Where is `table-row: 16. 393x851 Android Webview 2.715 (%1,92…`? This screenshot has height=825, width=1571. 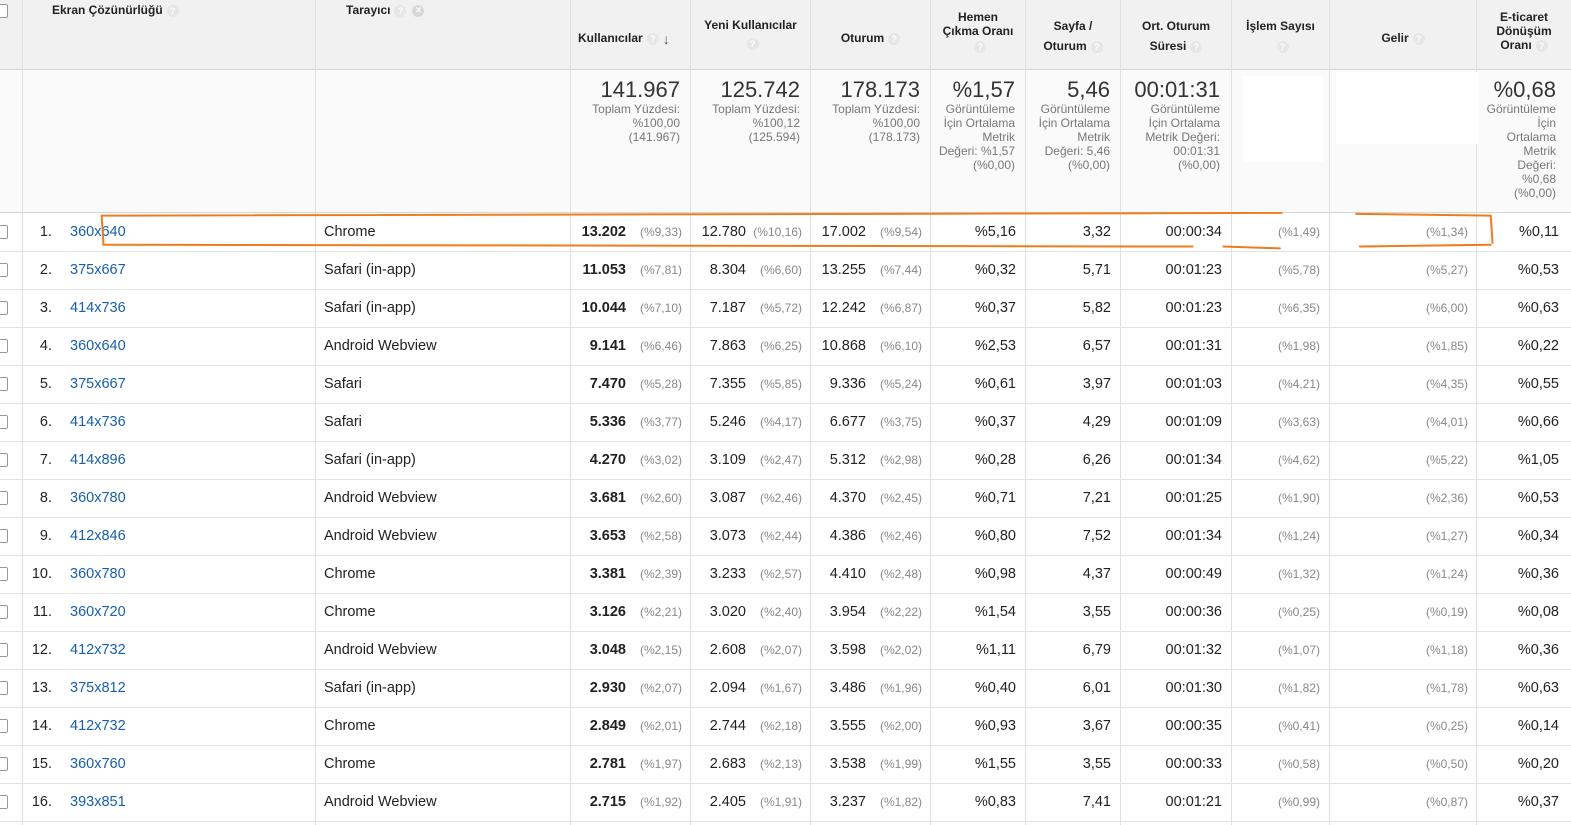 table-row: 16. 393x851 Android Webview 2.715 (%1,92… is located at coordinates (785, 802).